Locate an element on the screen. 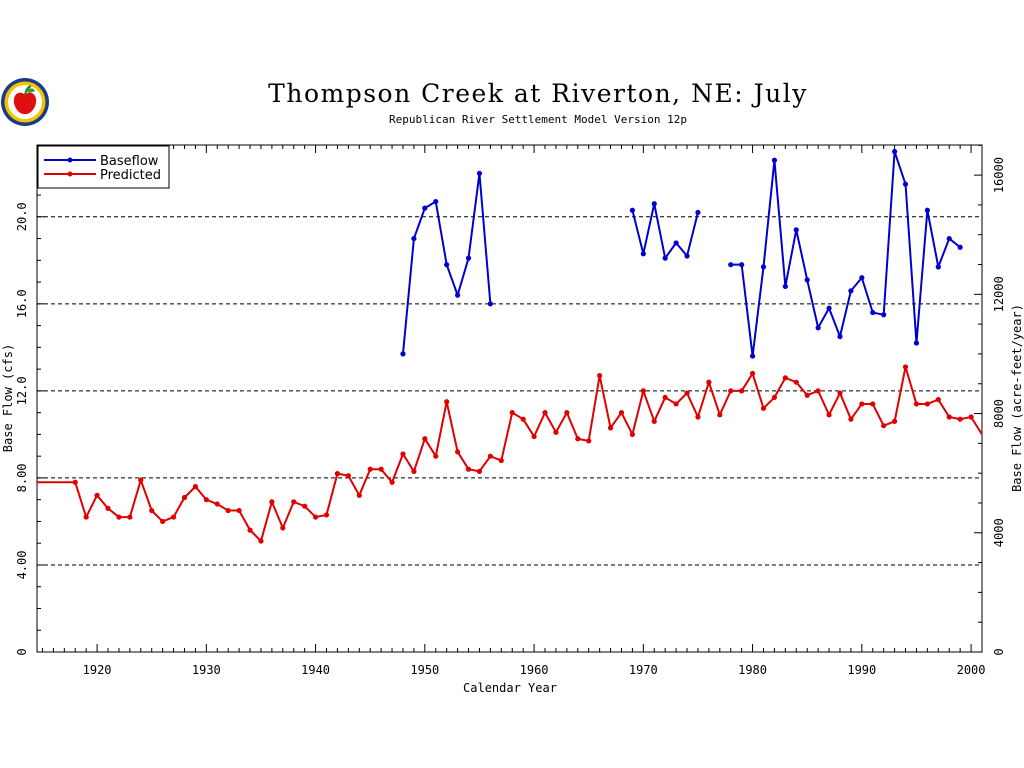  y-axis-title: Base Flow (cfs) is located at coordinates (8, 398).